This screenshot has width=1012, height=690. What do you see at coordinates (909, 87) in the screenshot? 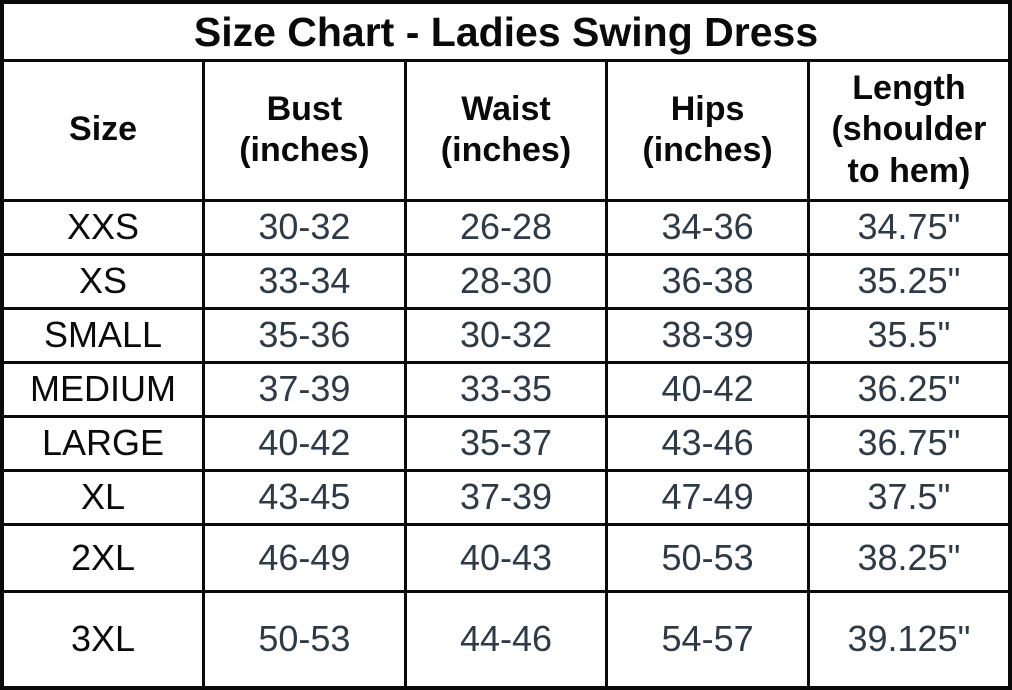
I see `header-label: Length` at bounding box center [909, 87].